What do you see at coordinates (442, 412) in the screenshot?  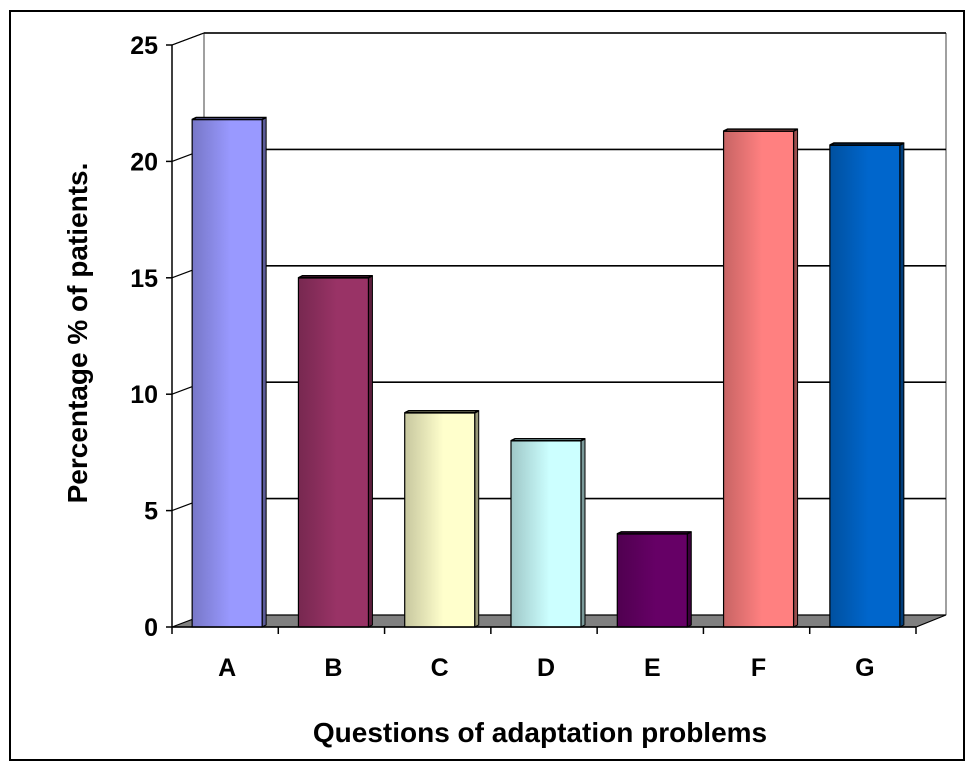 I see `bar-top-C` at bounding box center [442, 412].